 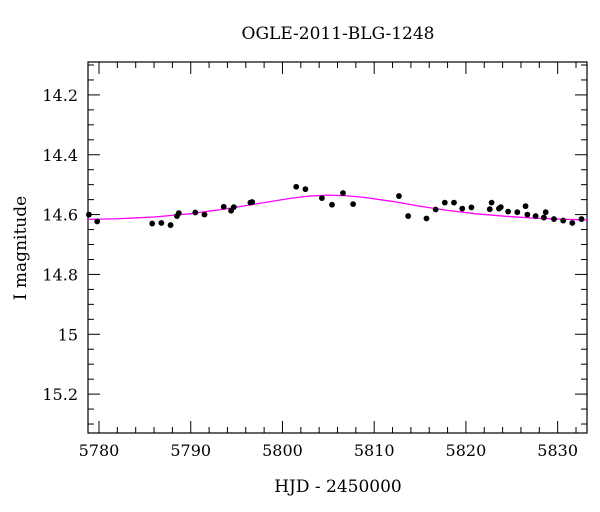 I want to click on data-points-layer, so click(x=335, y=205).